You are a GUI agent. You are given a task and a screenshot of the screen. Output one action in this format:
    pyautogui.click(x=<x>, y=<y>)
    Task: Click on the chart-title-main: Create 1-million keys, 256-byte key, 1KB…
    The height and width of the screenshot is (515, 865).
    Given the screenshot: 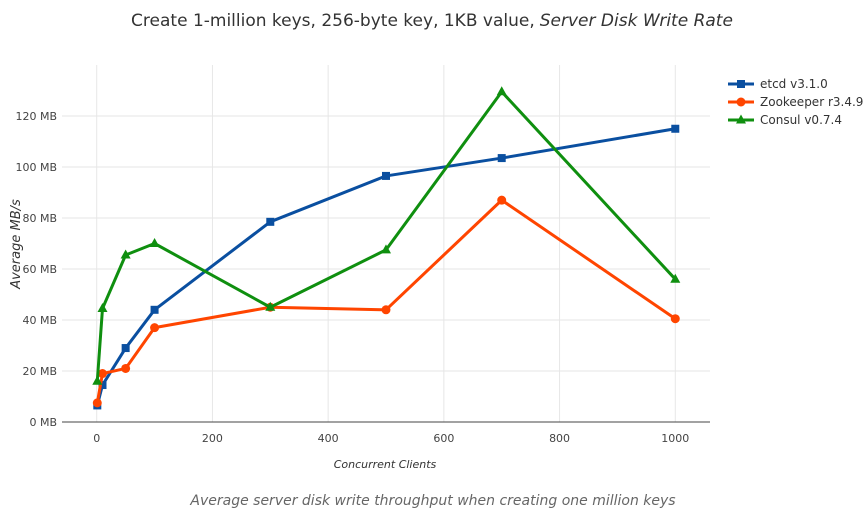 What is the action you would take?
    pyautogui.click(x=333, y=21)
    